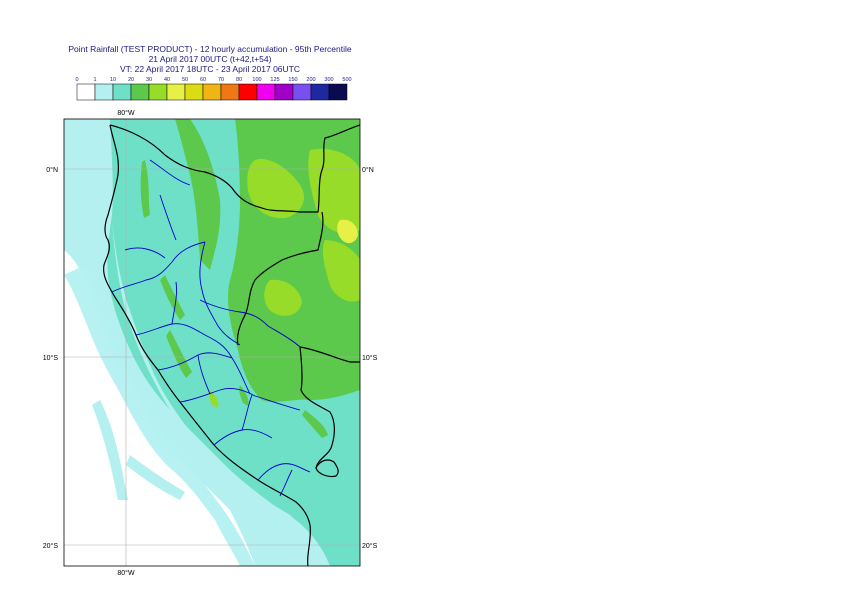 This screenshot has height=596, width=842. What do you see at coordinates (292, 80) in the screenshot?
I see `legend-tick-label: 150` at bounding box center [292, 80].